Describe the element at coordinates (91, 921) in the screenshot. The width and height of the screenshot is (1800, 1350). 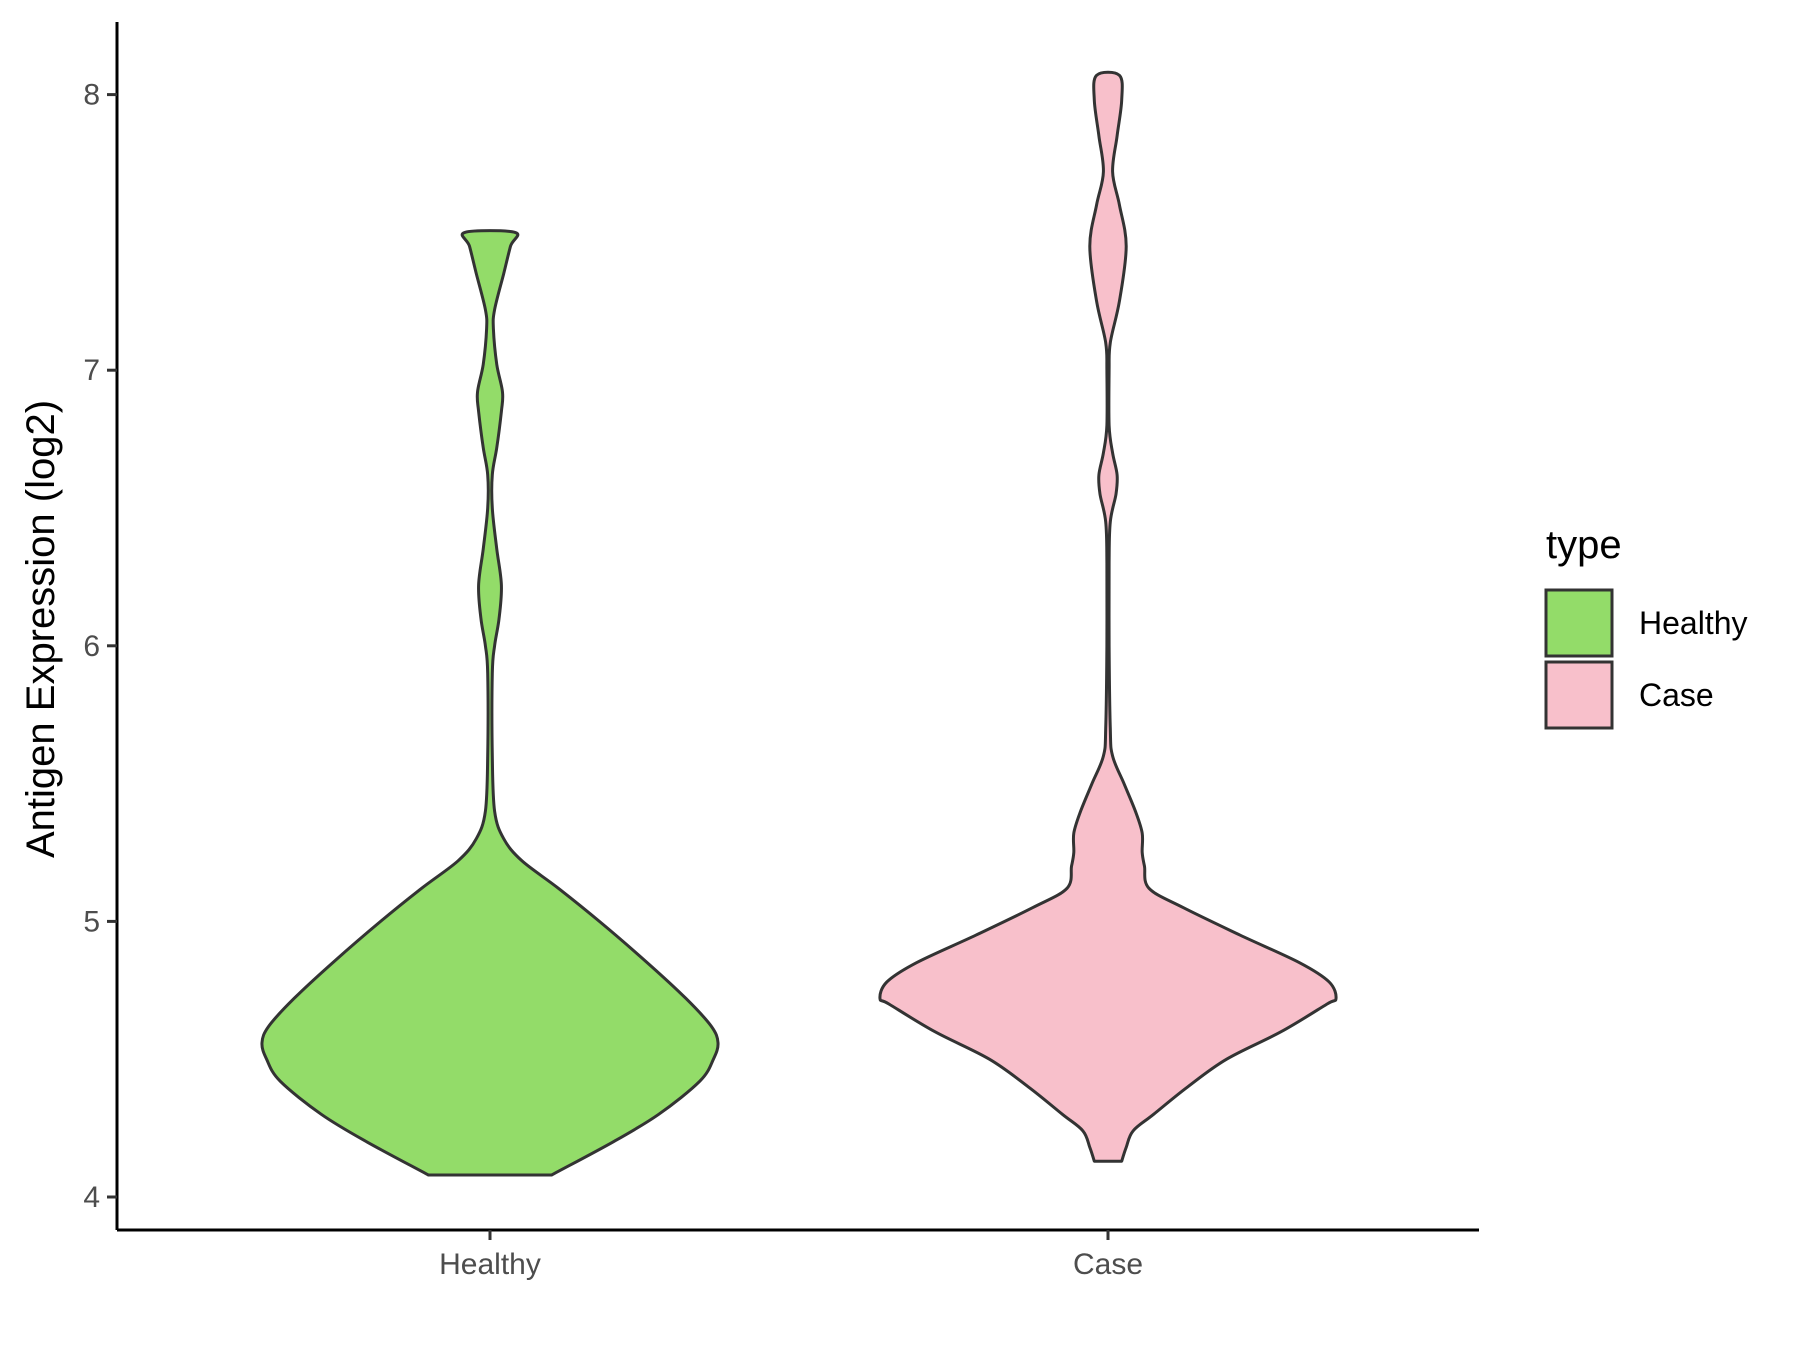
I see `y-tick-label: 5` at that location.